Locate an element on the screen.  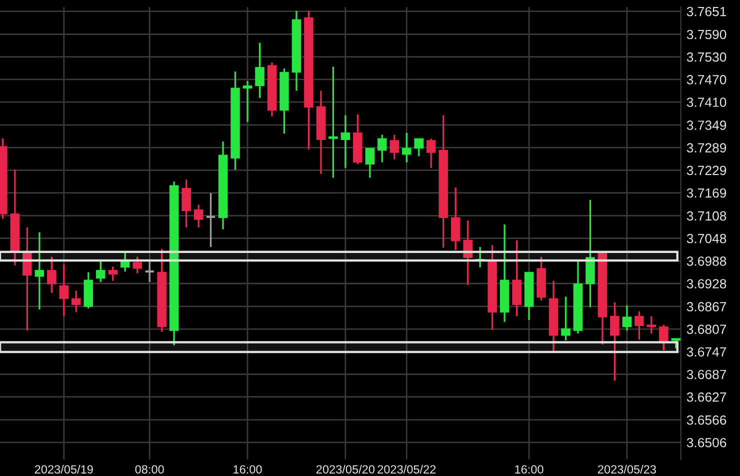
y-tick-label: 3.6928 is located at coordinates (706, 283).